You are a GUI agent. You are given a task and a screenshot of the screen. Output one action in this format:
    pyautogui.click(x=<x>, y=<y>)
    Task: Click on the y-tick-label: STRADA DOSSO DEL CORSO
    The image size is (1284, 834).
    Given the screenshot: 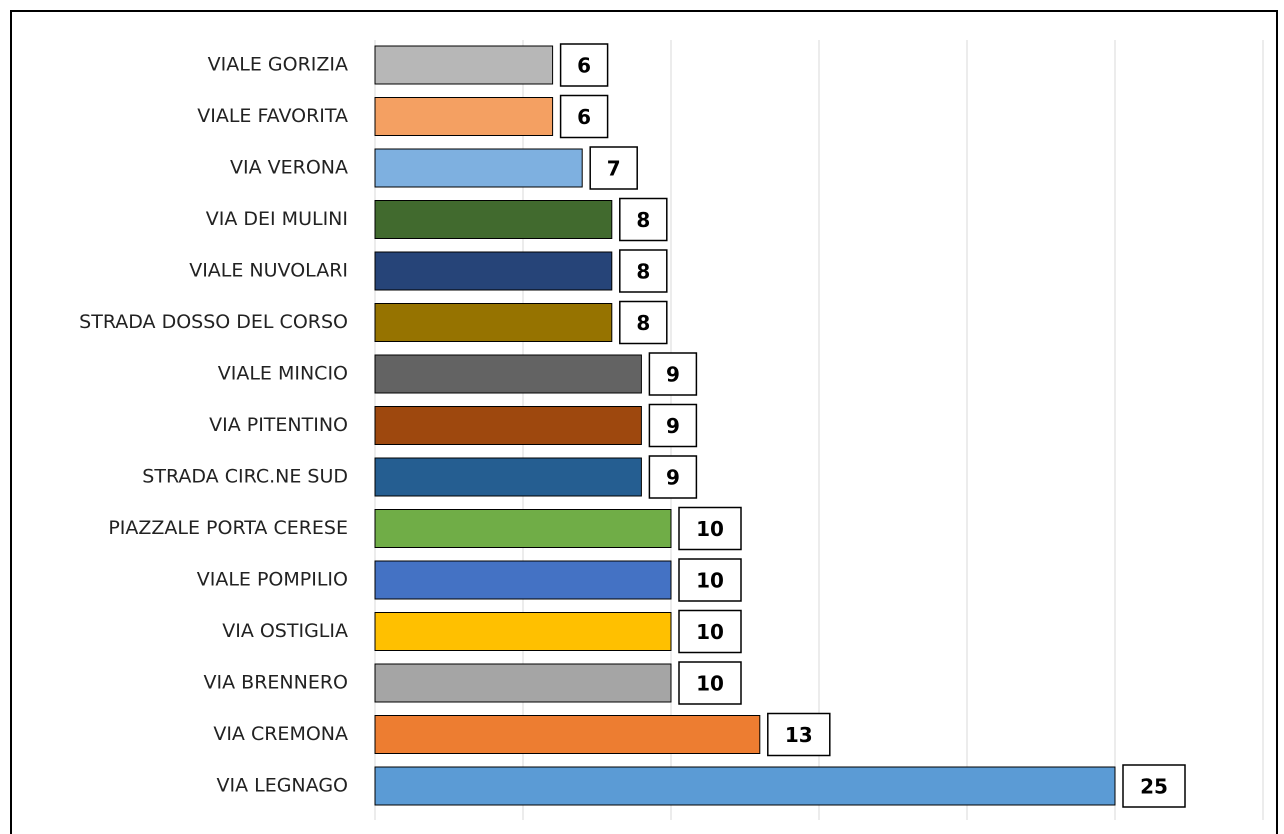 What is the action you would take?
    pyautogui.click(x=213, y=322)
    